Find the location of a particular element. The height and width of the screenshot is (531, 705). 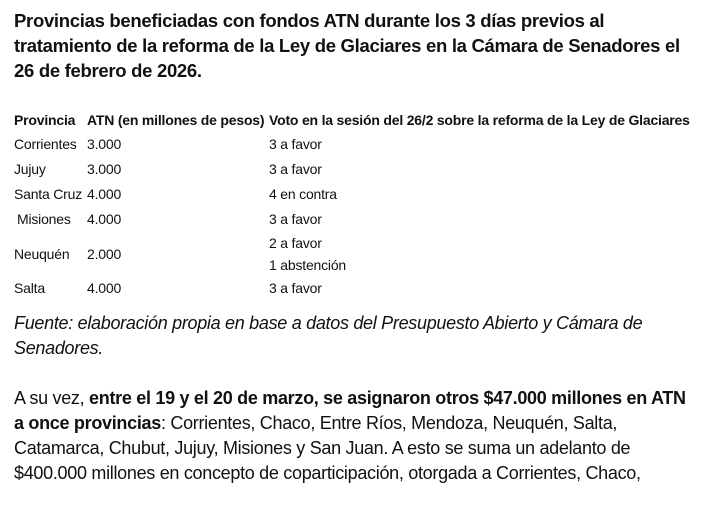

table-row: Salta 4.000 3 a favor is located at coordinates (353, 288).